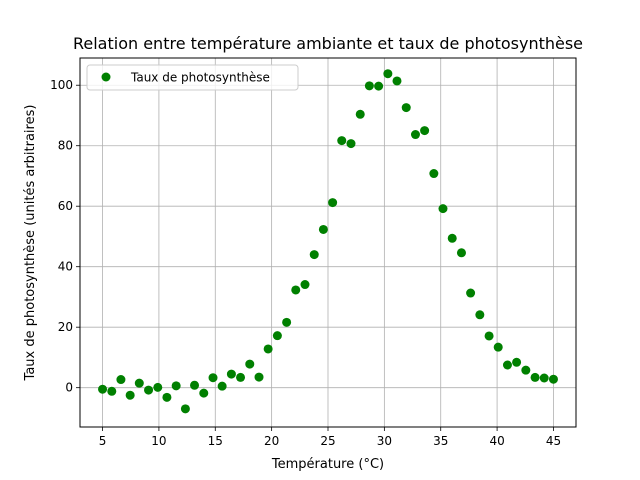  I want to click on y-tick-label: 80, so click(65, 146).